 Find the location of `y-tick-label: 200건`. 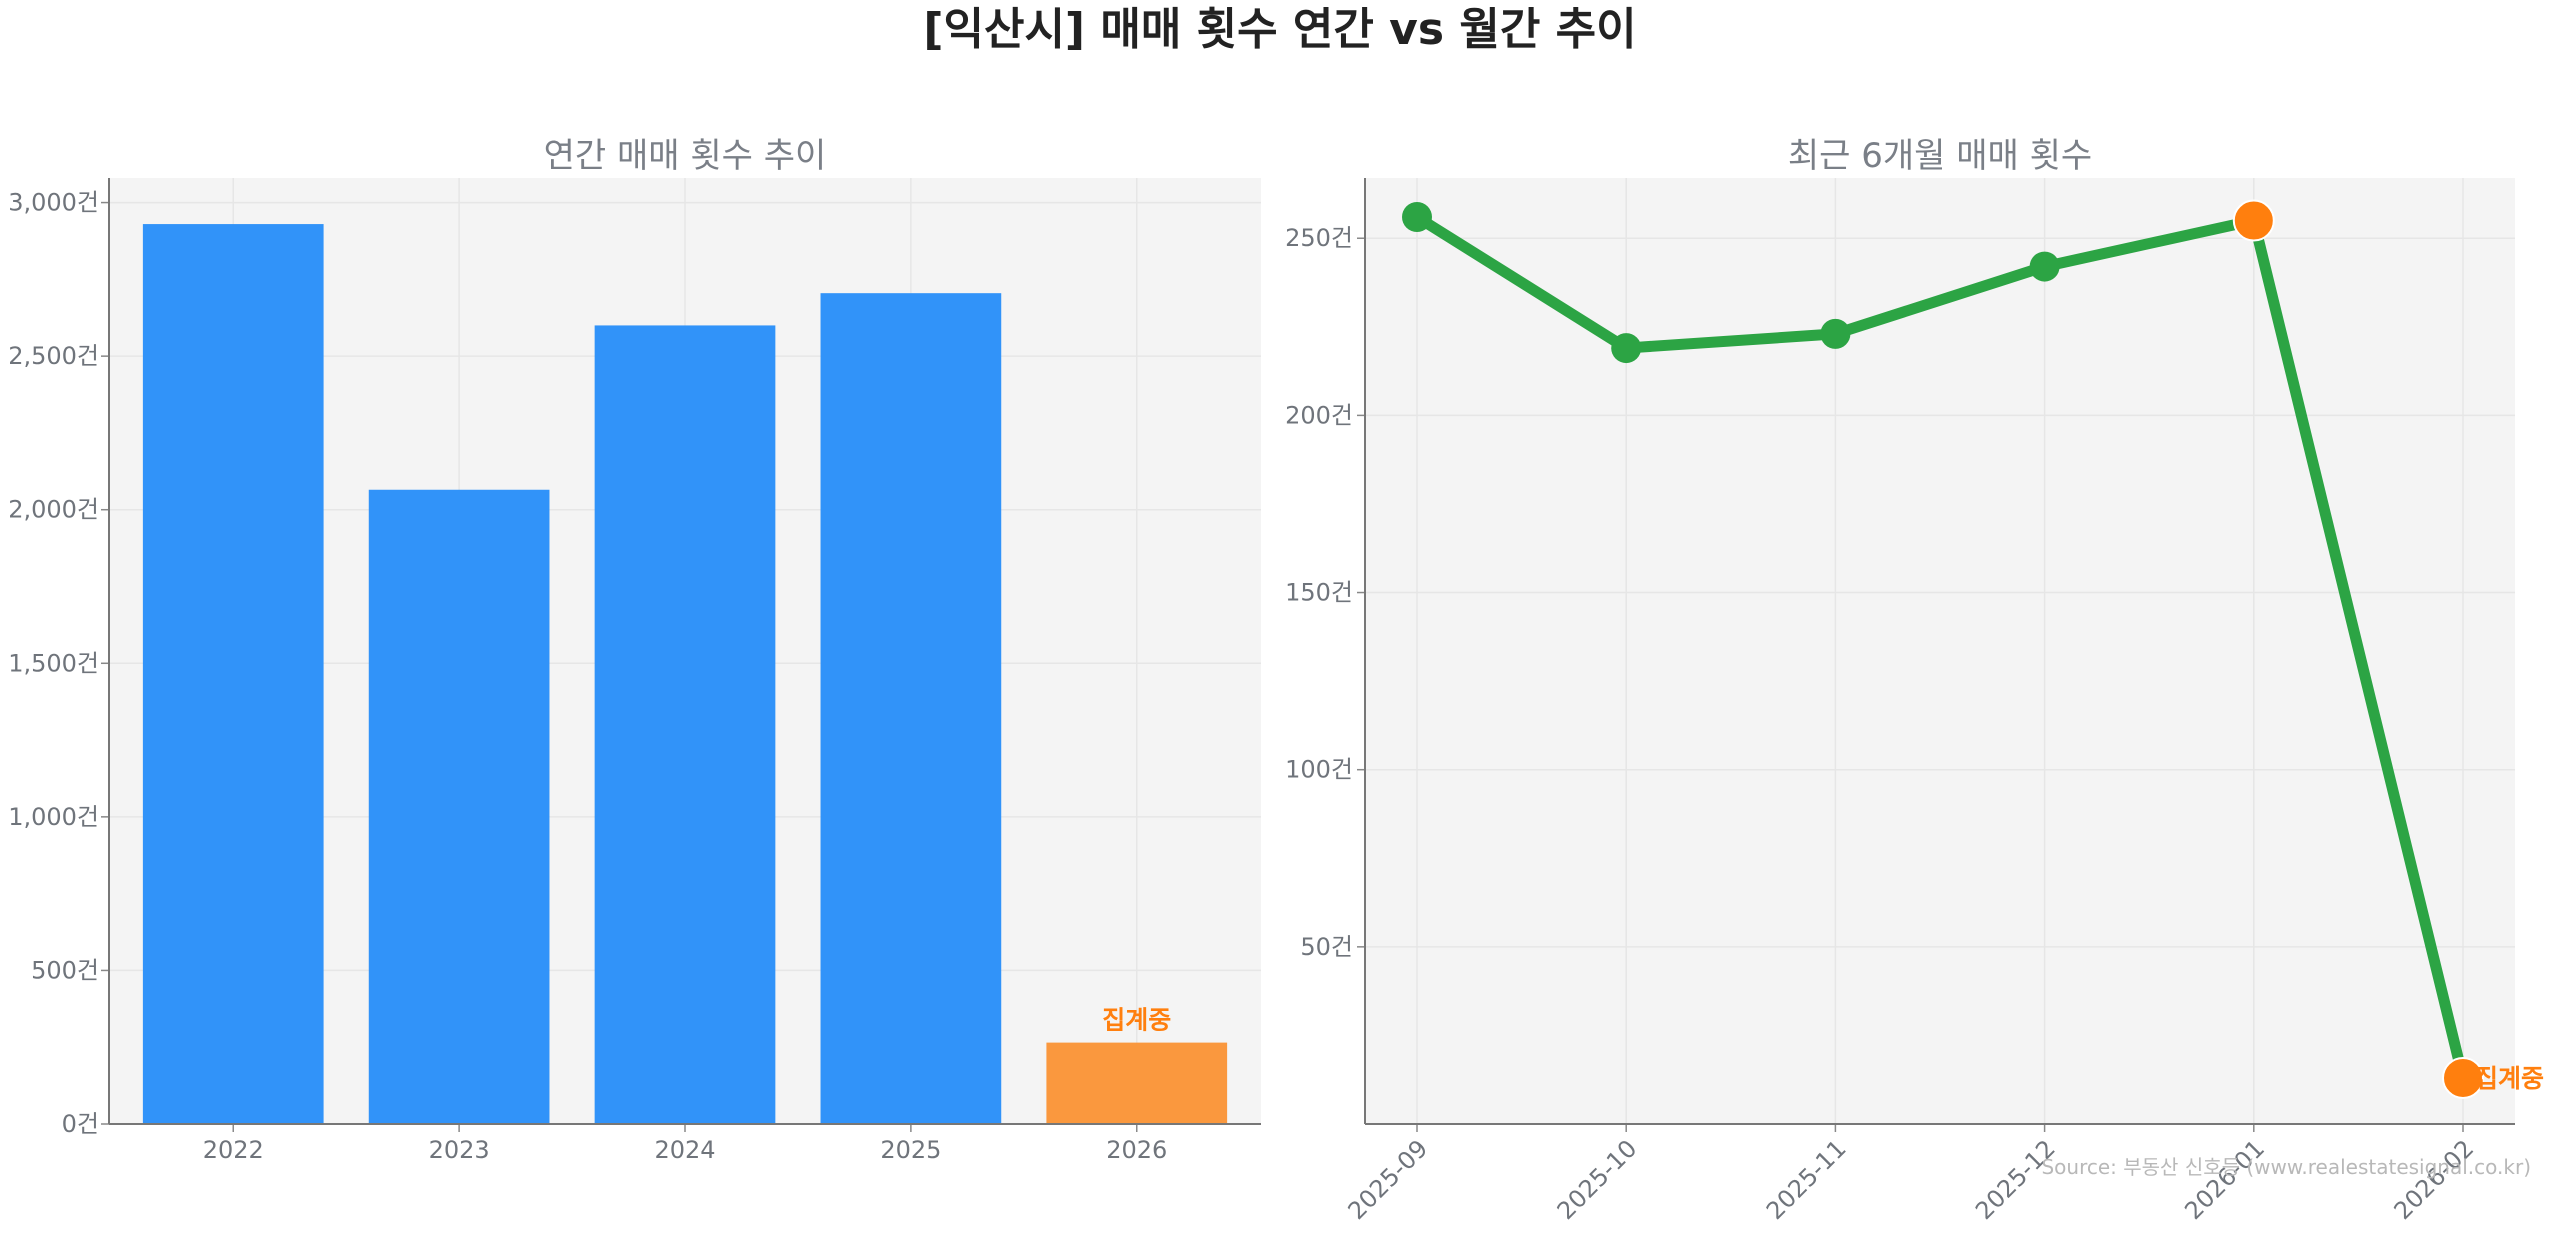

y-tick-label: 200건 is located at coordinates (1319, 415).